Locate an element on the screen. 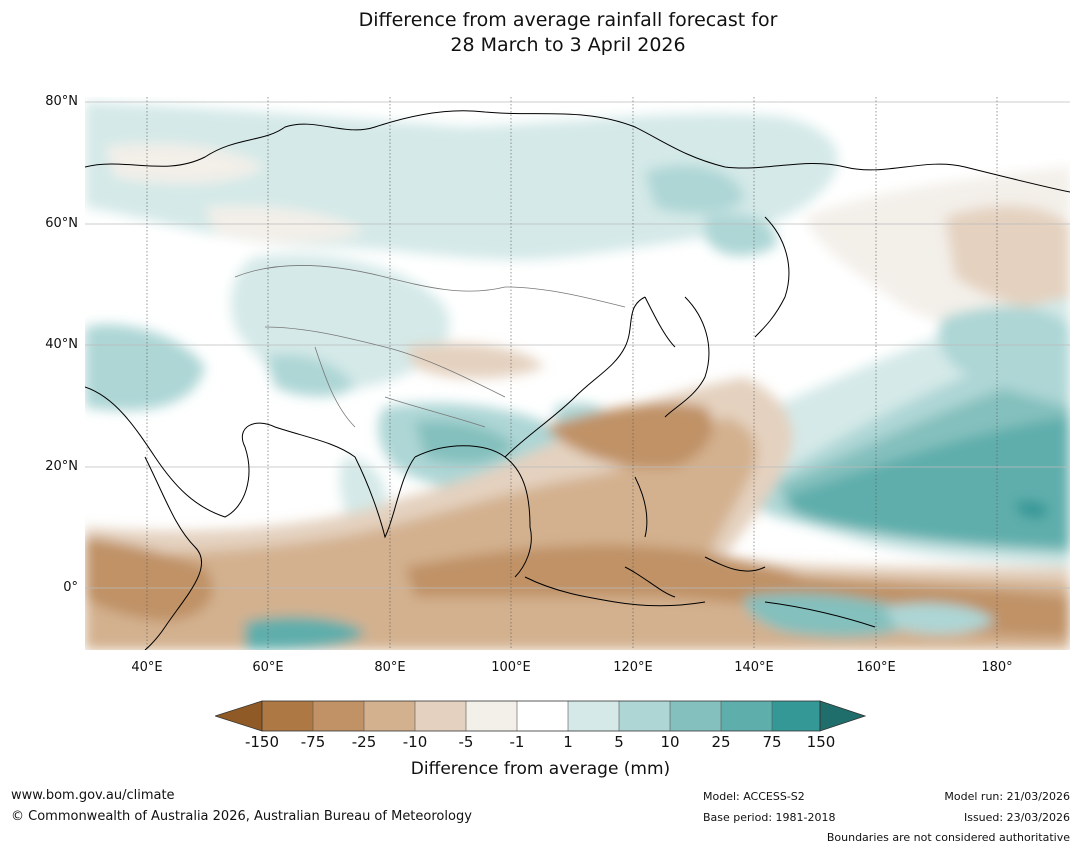 Image resolution: width=1081 pixels, height=850 pixels. lon-label-80e: 80°E is located at coordinates (390, 667).